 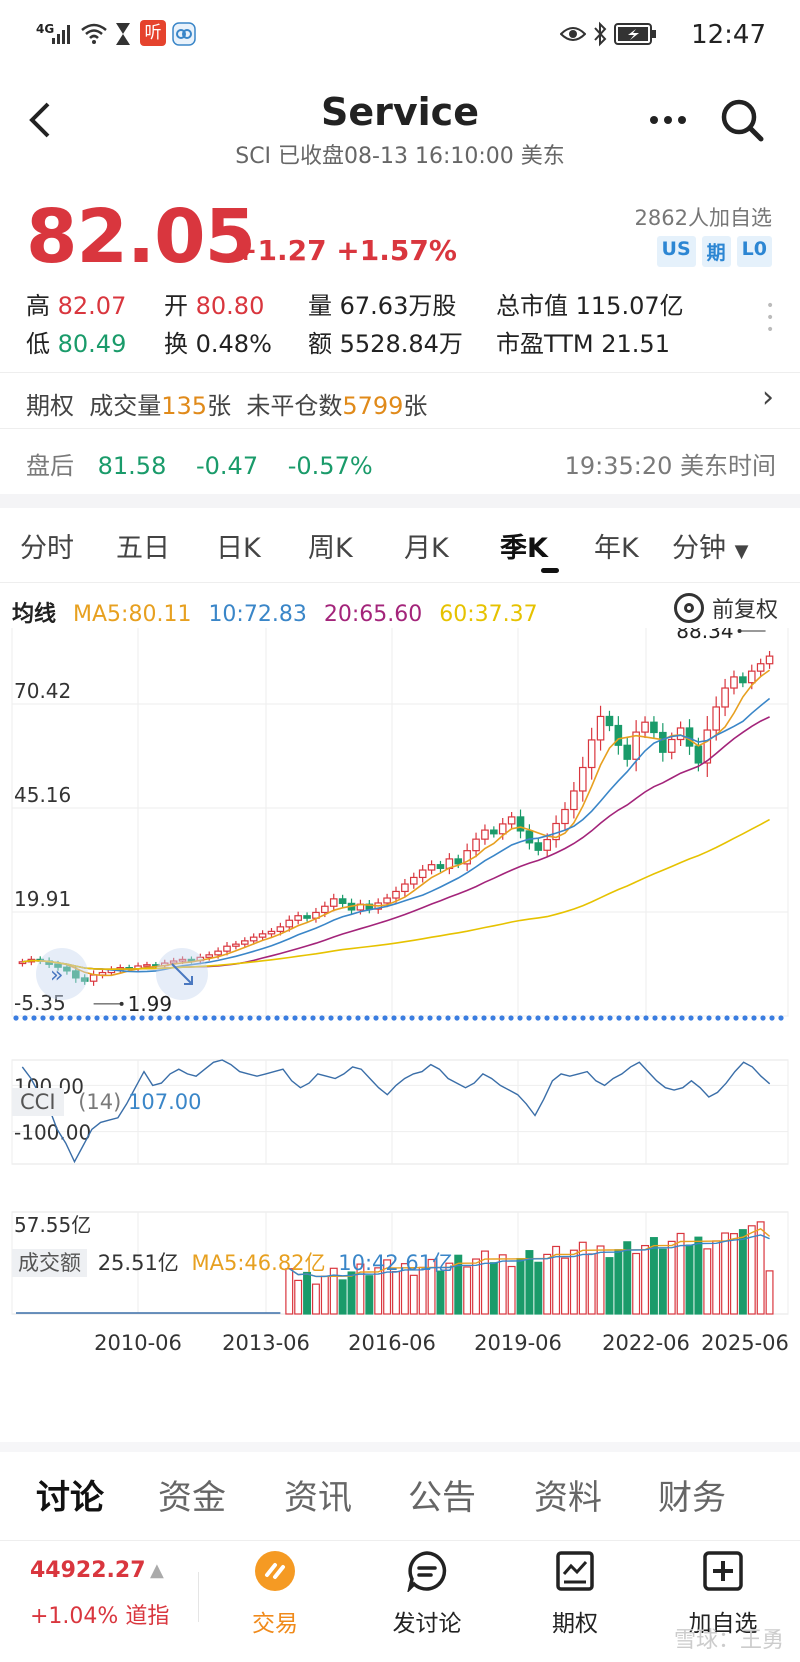 What do you see at coordinates (219, 406) in the screenshot?
I see `options-volume-unit: 张` at bounding box center [219, 406].